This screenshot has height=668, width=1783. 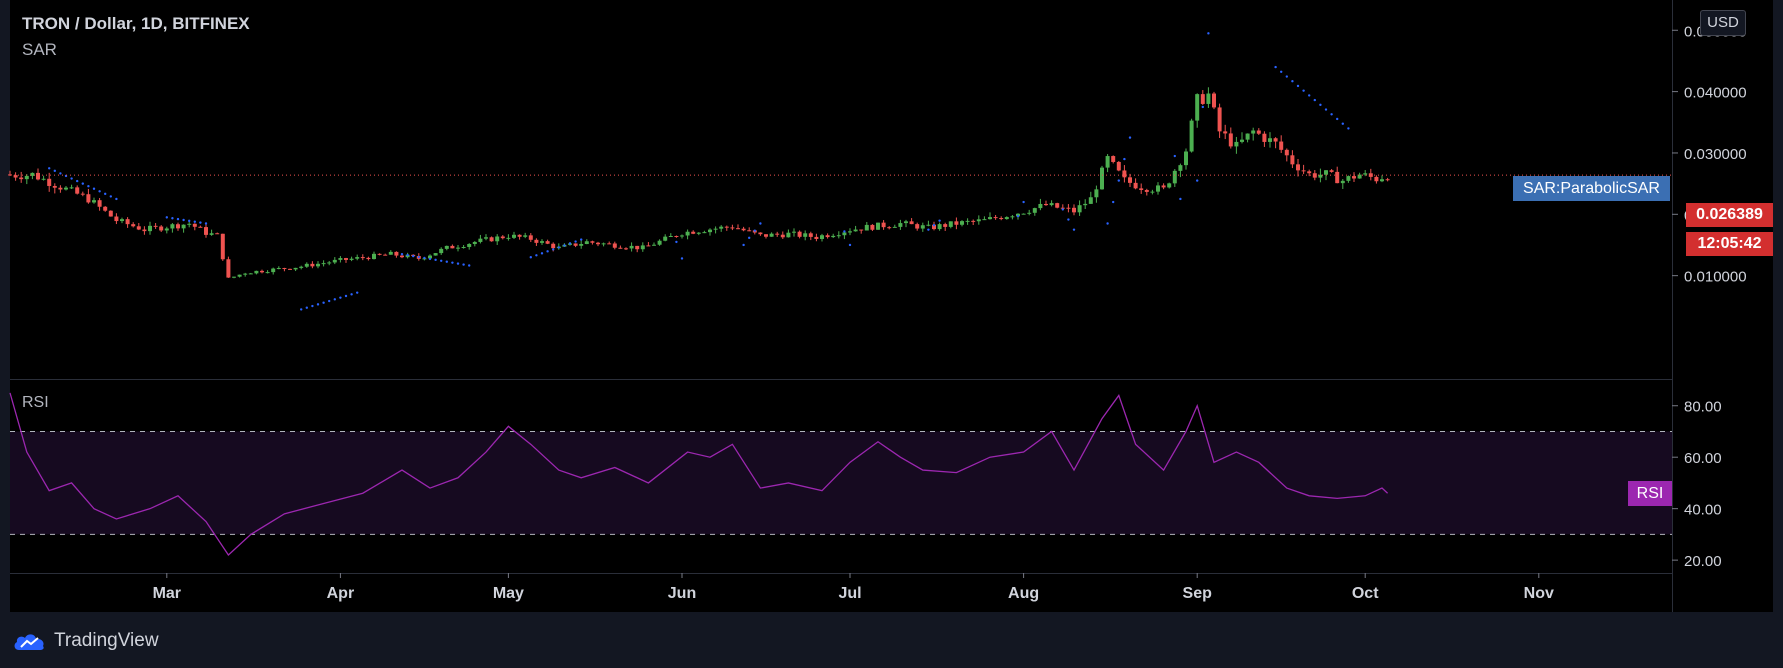 I want to click on currency-button: USD, so click(x=1723, y=23).